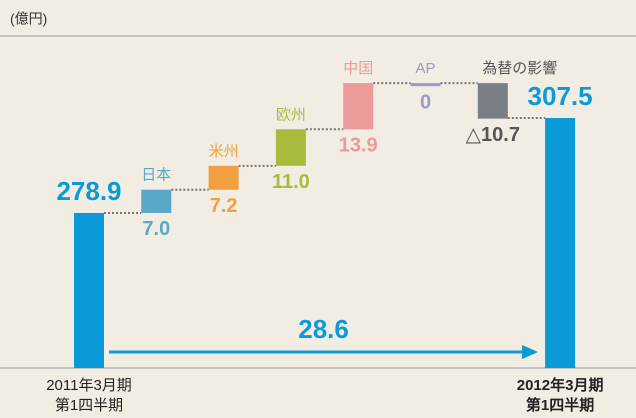 The image size is (636, 418). I want to click on category-label: 欧州, so click(291, 114).